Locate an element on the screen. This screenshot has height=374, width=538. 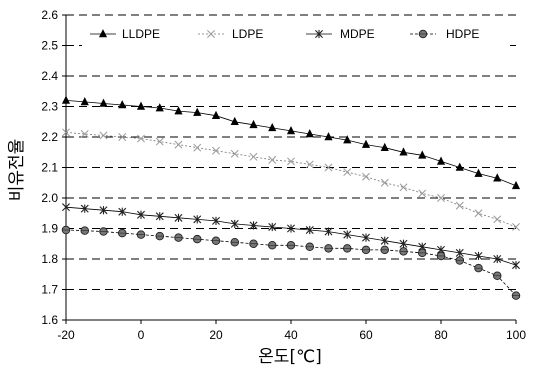
legend: LLDPE LDPE MDPE HDPE is located at coordinates (296, 35).